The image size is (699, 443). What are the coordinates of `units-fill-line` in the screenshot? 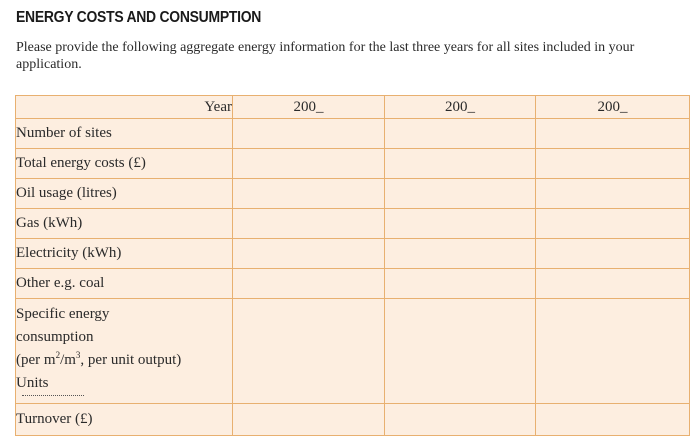 It's located at (53, 395).